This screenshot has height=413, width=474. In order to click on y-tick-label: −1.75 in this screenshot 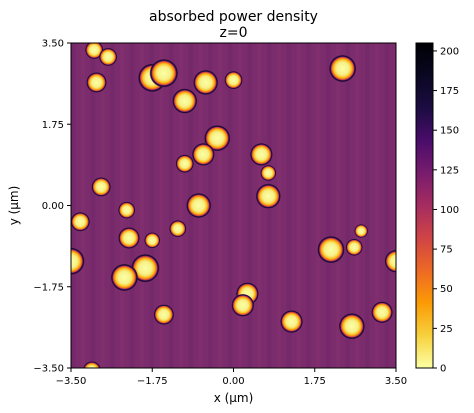, I will do `click(48, 287)`.